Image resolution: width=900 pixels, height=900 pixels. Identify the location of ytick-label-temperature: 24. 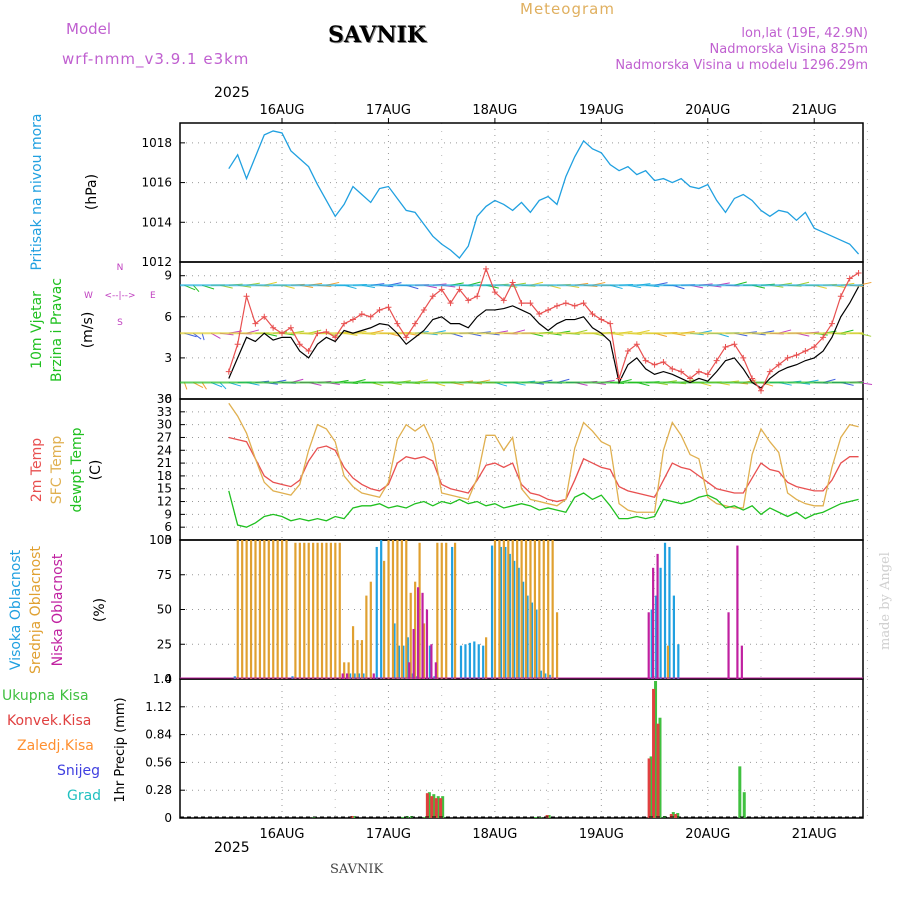
(164, 450).